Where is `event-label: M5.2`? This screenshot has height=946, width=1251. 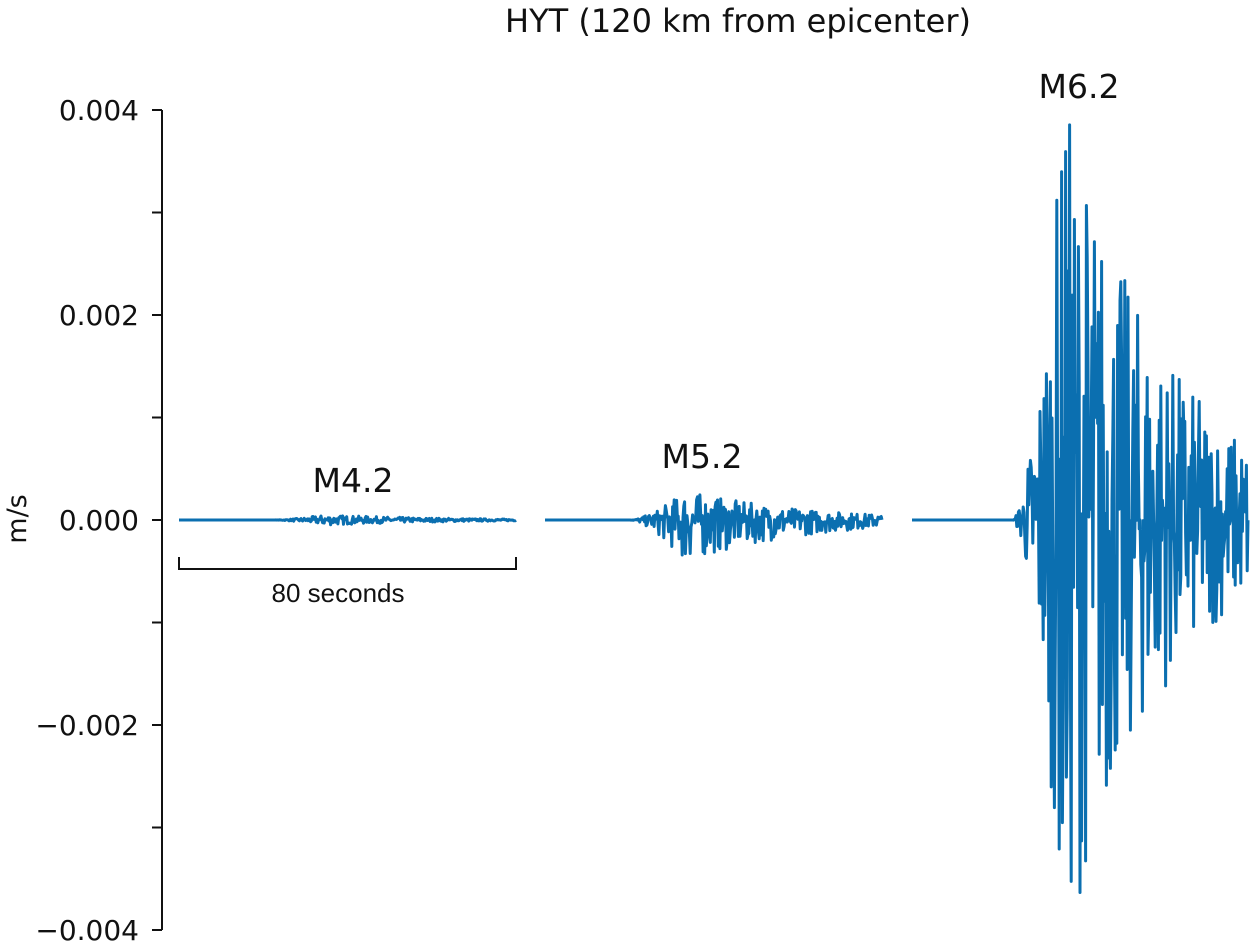
event-label: M5.2 is located at coordinates (702, 456).